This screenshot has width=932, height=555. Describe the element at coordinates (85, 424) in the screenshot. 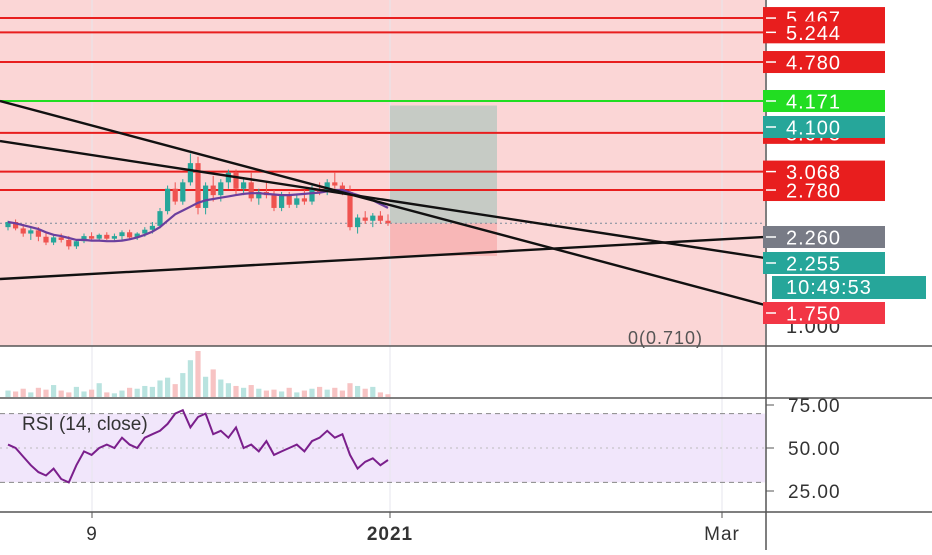

I see `rsi-title: RSI (14, close)` at that location.